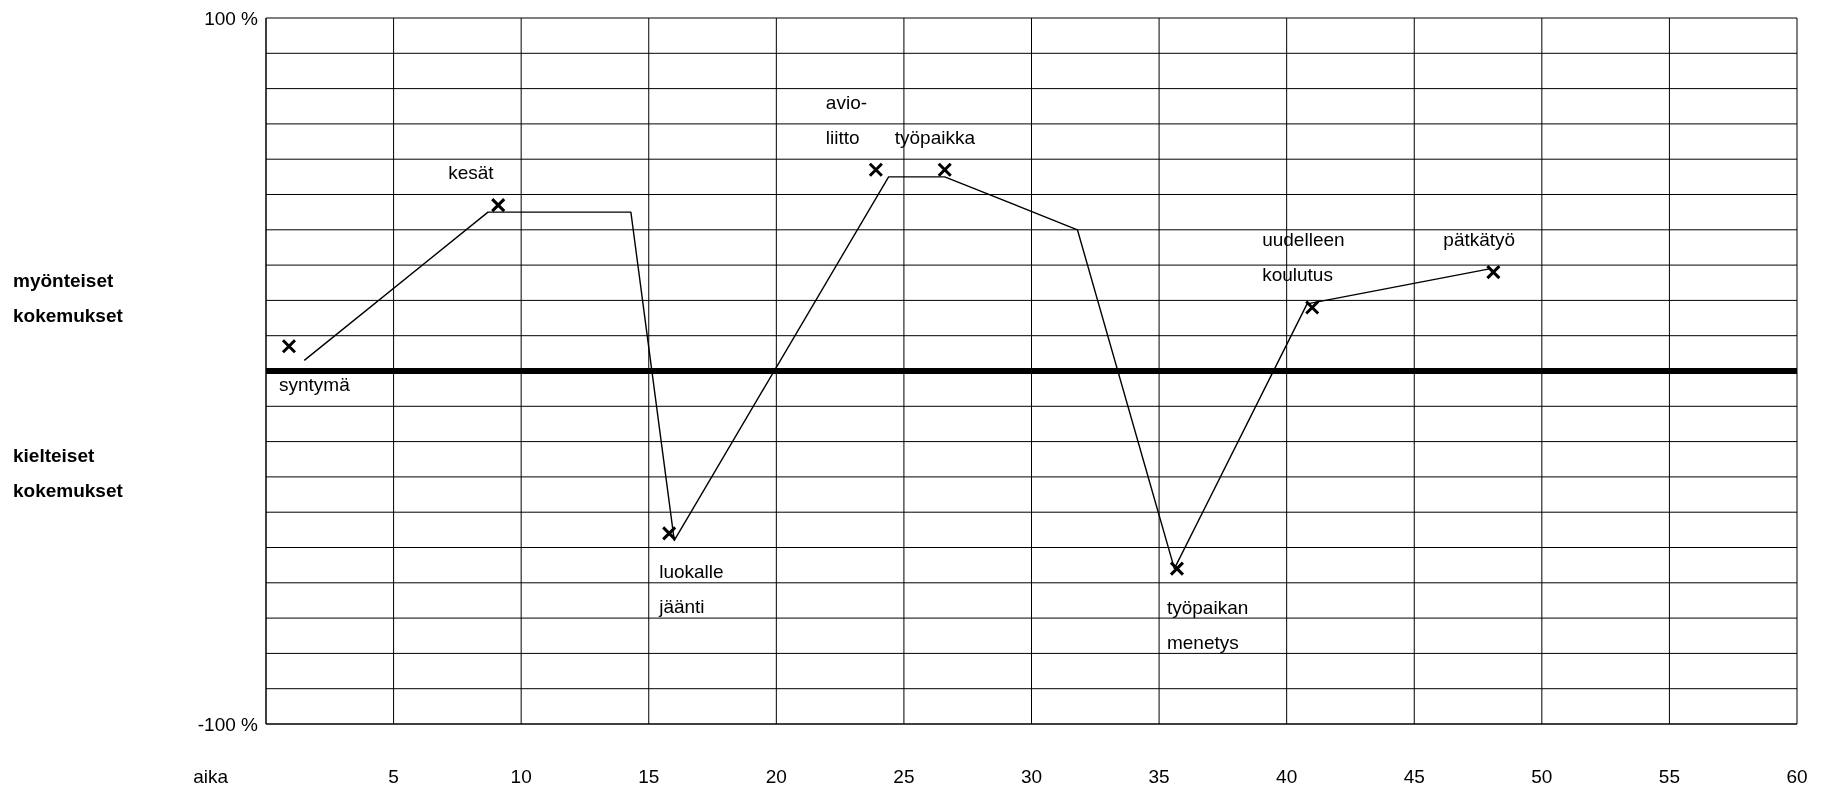 The image size is (1823, 792). Describe the element at coordinates (776, 777) in the screenshot. I see `x-tick-label: 20` at that location.